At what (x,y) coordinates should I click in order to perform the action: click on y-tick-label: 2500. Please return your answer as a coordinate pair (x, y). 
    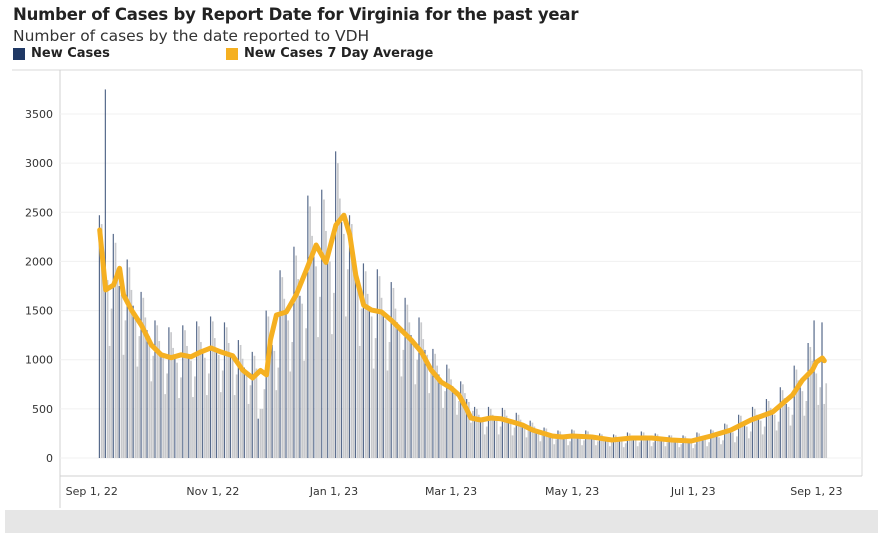
    Looking at the image, I should click on (39, 212).